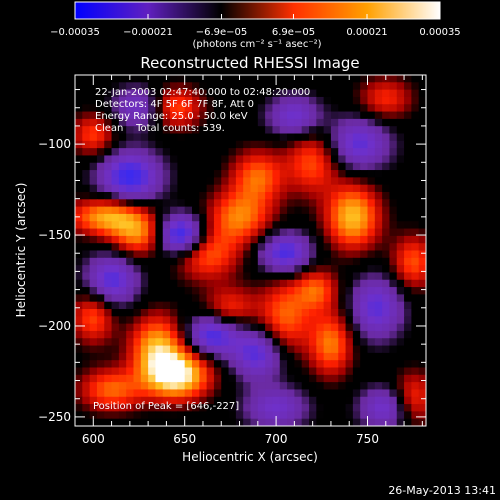 This screenshot has height=500, width=500. What do you see at coordinates (276, 439) in the screenshot?
I see `x-tick-label: 700` at bounding box center [276, 439].